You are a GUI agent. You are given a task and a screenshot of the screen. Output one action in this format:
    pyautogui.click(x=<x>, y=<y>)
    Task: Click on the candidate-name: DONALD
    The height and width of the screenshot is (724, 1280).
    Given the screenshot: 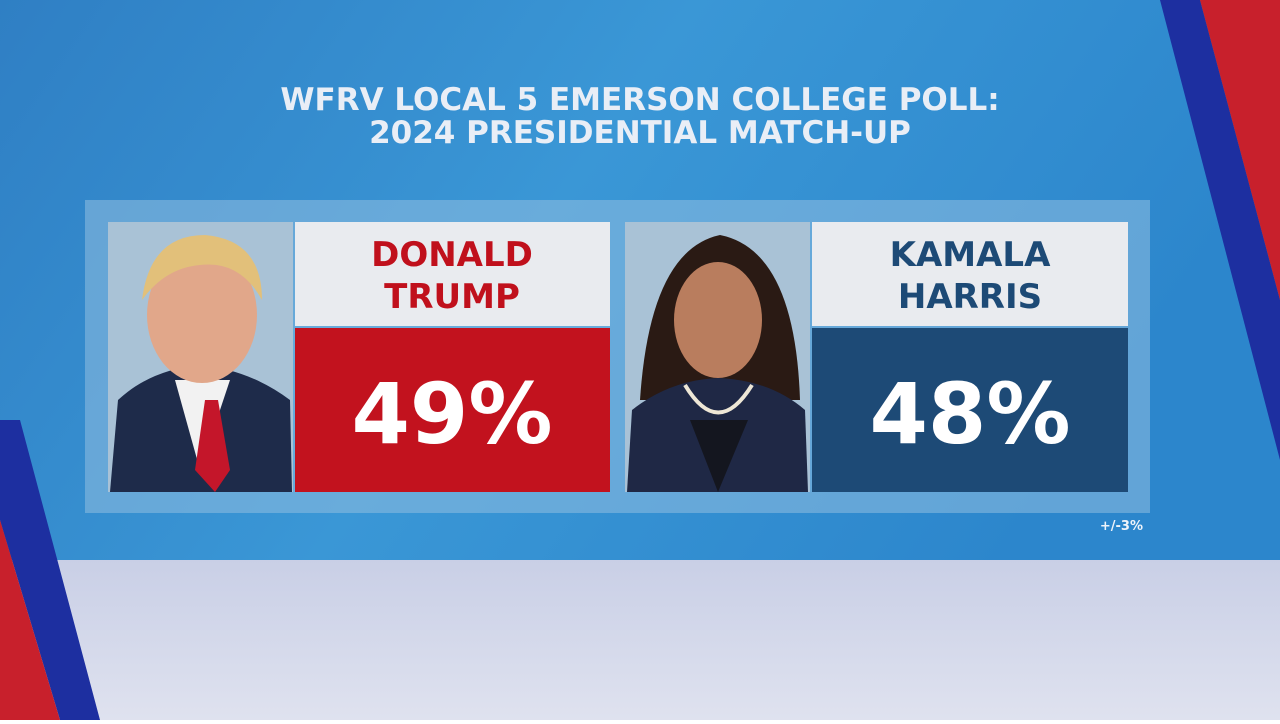 What is the action you would take?
    pyautogui.click(x=452, y=255)
    